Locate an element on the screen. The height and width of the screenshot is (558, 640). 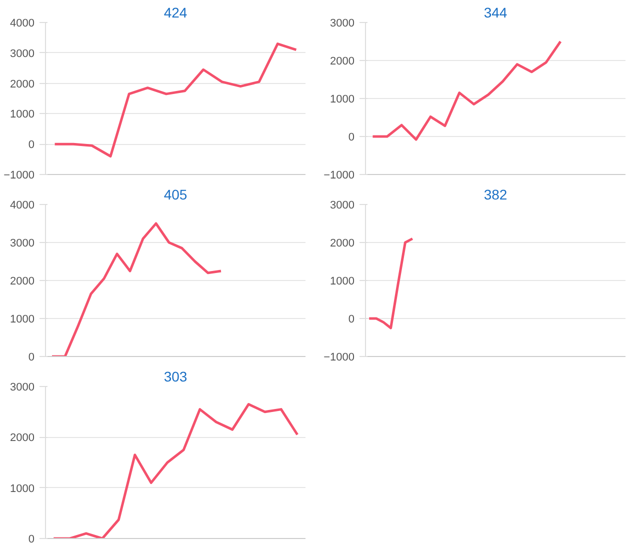
chart-title: 382 is located at coordinates (496, 194).